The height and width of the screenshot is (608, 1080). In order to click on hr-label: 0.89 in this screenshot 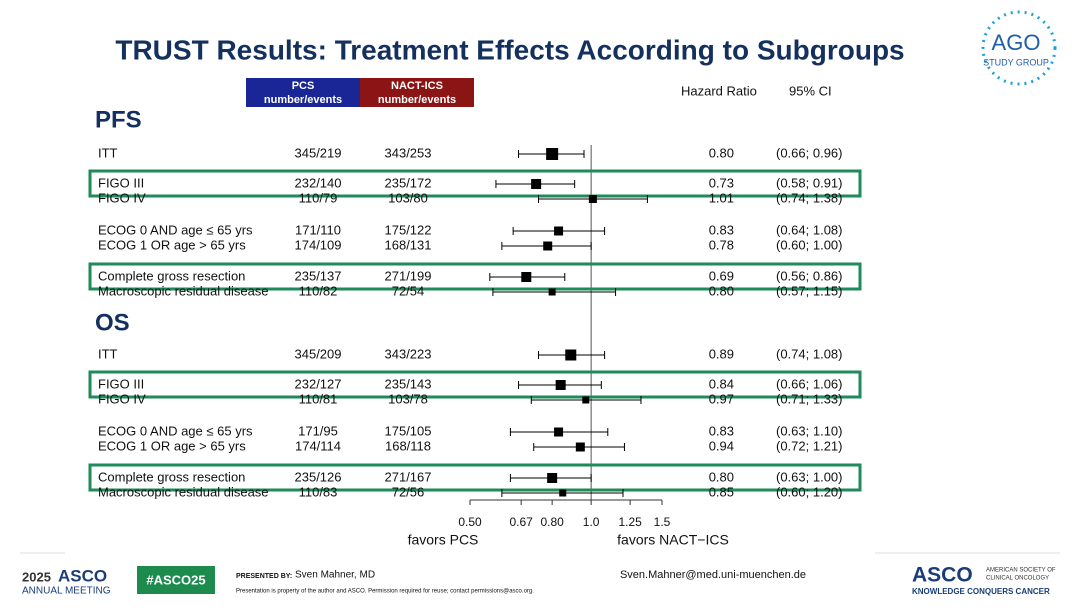, I will do `click(721, 353)`.